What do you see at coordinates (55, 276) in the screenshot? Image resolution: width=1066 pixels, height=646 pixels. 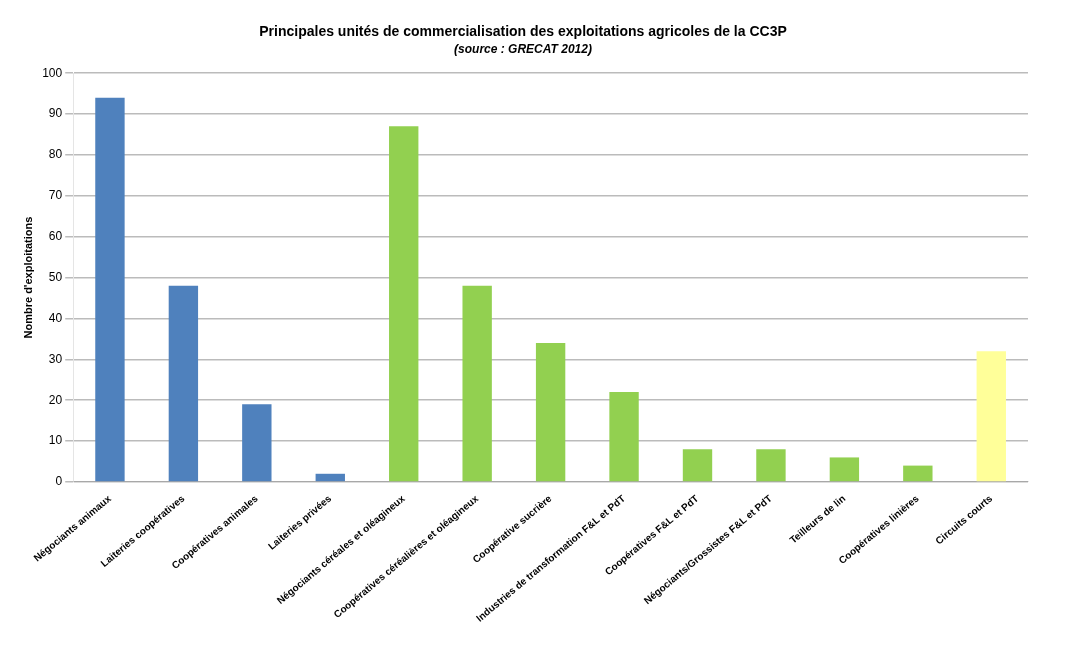 I see `y-tick-label: 50` at bounding box center [55, 276].